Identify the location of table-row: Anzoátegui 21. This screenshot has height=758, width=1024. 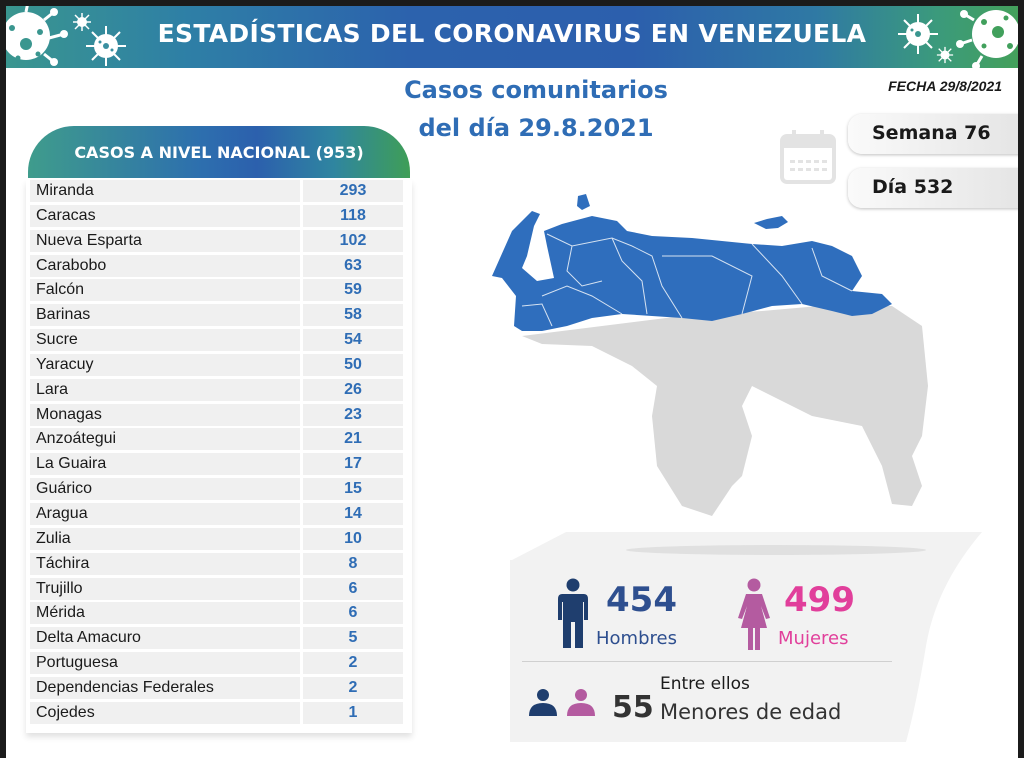
(219, 439).